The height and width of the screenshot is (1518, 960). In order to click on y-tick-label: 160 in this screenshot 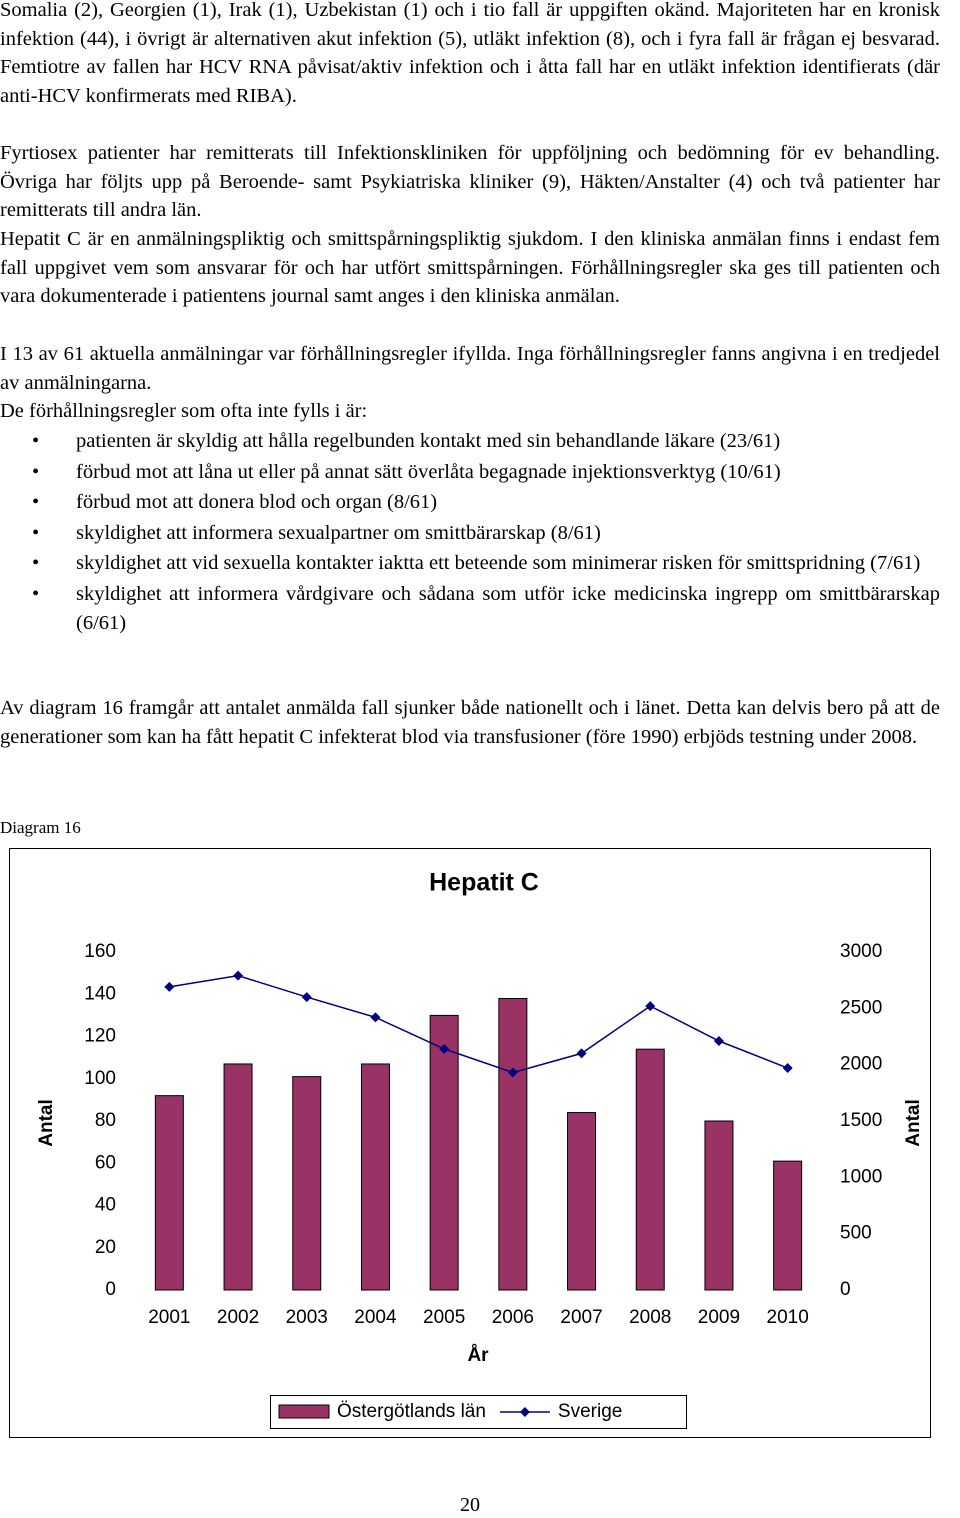, I will do `click(100, 951)`.